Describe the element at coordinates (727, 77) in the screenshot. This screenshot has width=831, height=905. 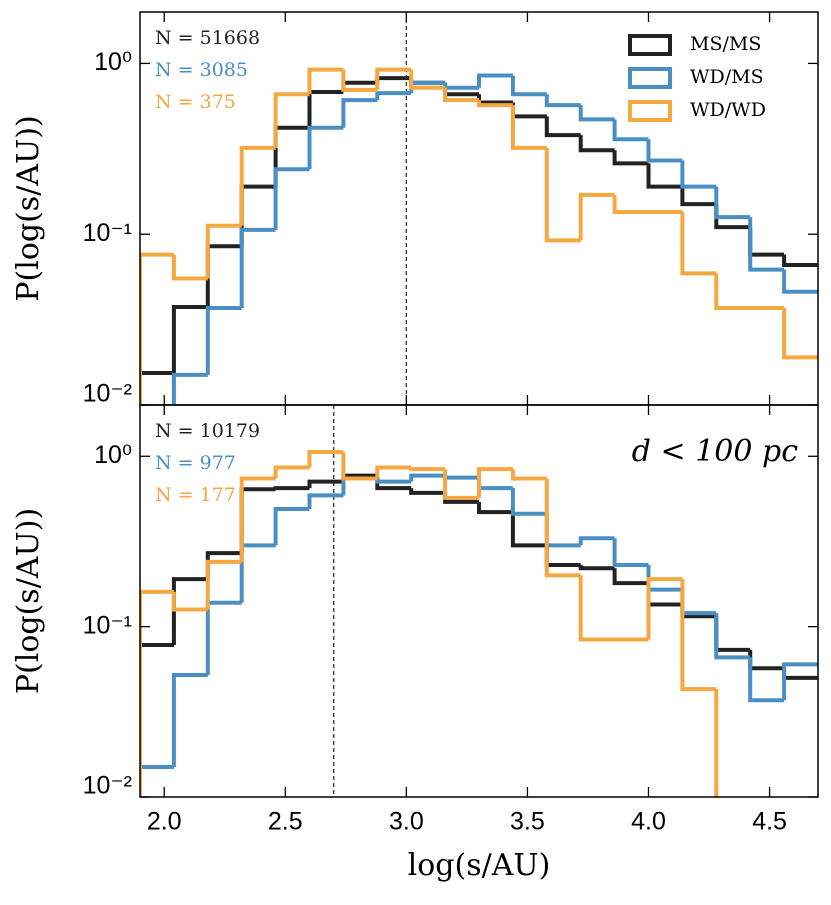
I see `legend-label: WD/MS` at that location.